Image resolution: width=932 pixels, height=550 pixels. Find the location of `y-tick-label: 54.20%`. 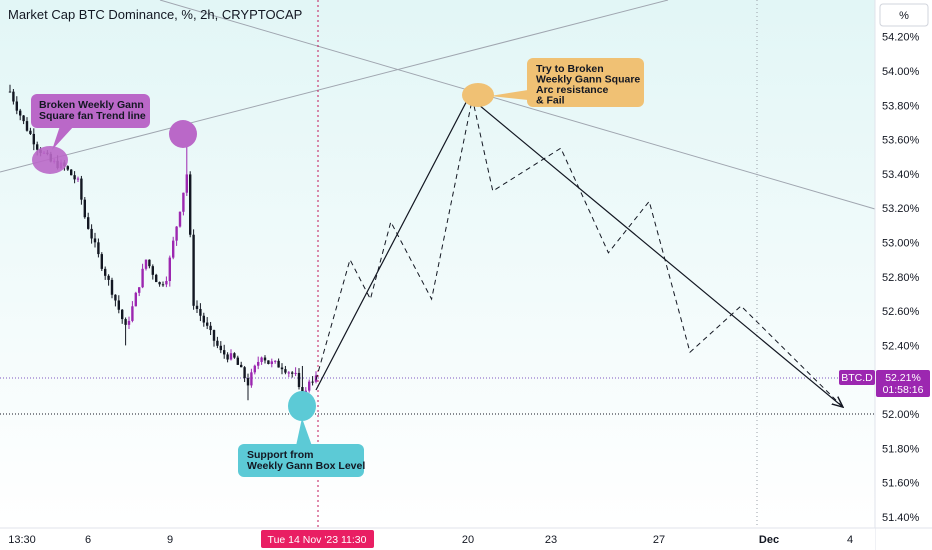

y-tick-label: 54.20% is located at coordinates (901, 38).